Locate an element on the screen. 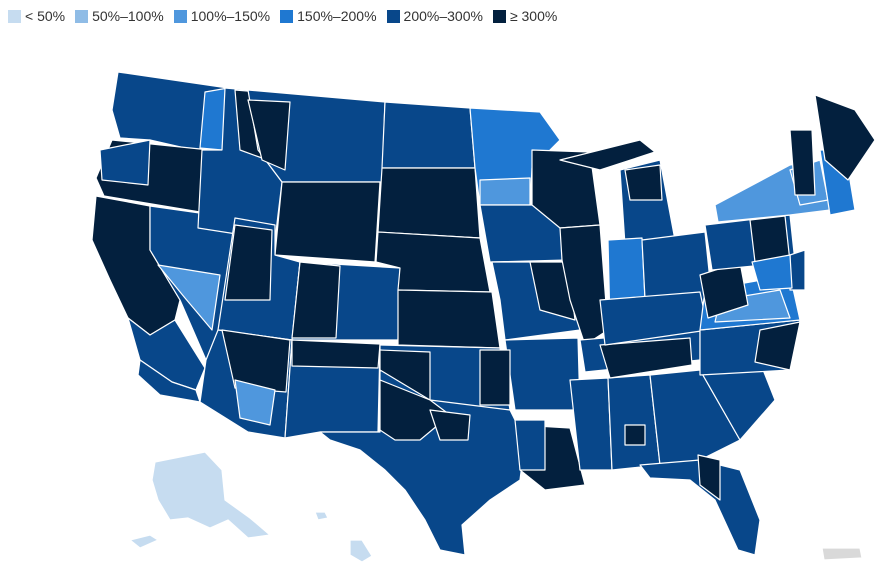 The height and width of the screenshot is (575, 875). legend-label: ≥ 300% is located at coordinates (533, 16).